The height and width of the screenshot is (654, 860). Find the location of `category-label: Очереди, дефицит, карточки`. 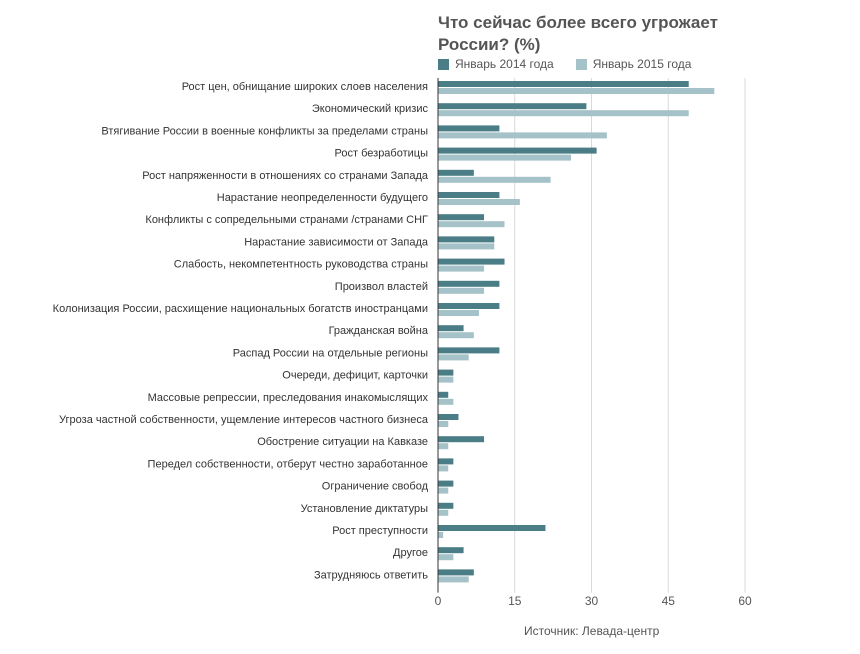

category-label: Очереди, дефицит, карточки is located at coordinates (355, 376).